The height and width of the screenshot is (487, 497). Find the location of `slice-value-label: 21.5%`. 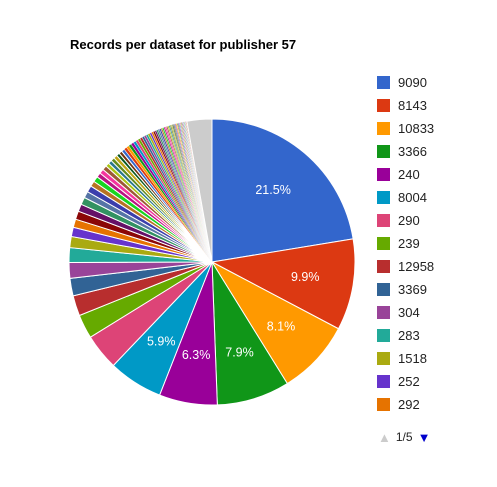

slice-value-label: 21.5% is located at coordinates (272, 190).